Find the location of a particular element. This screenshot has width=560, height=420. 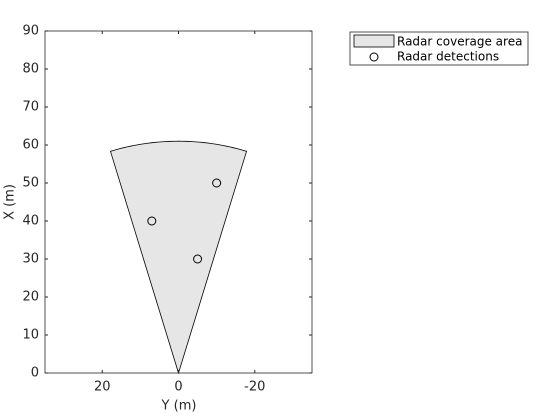

y-tick-label: 80 is located at coordinates (30, 69).